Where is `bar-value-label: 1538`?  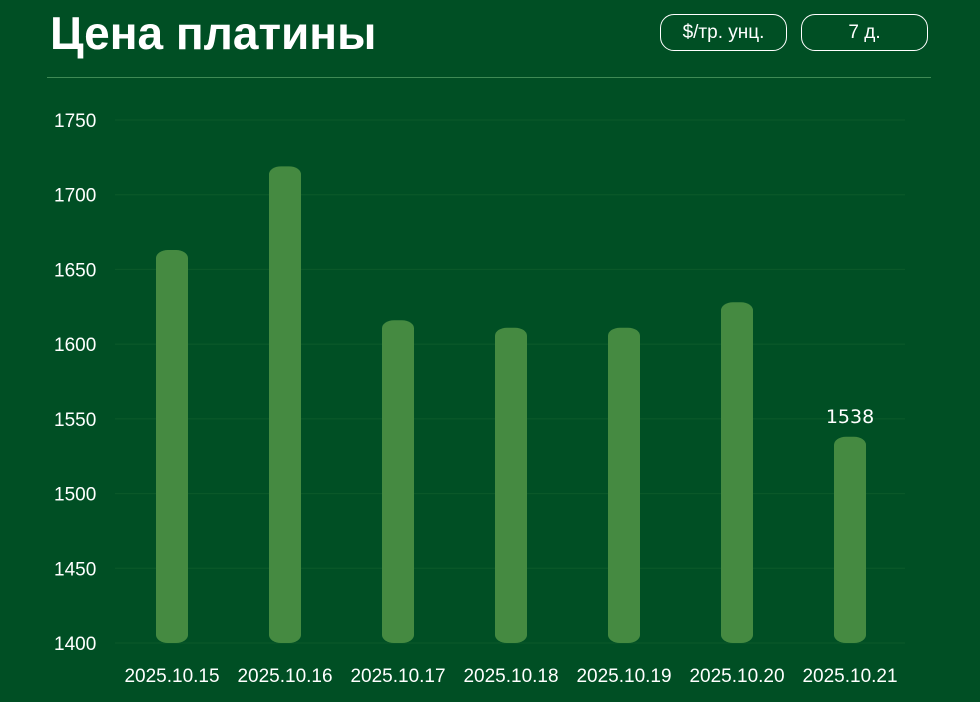
bar-value-label: 1538 is located at coordinates (850, 417).